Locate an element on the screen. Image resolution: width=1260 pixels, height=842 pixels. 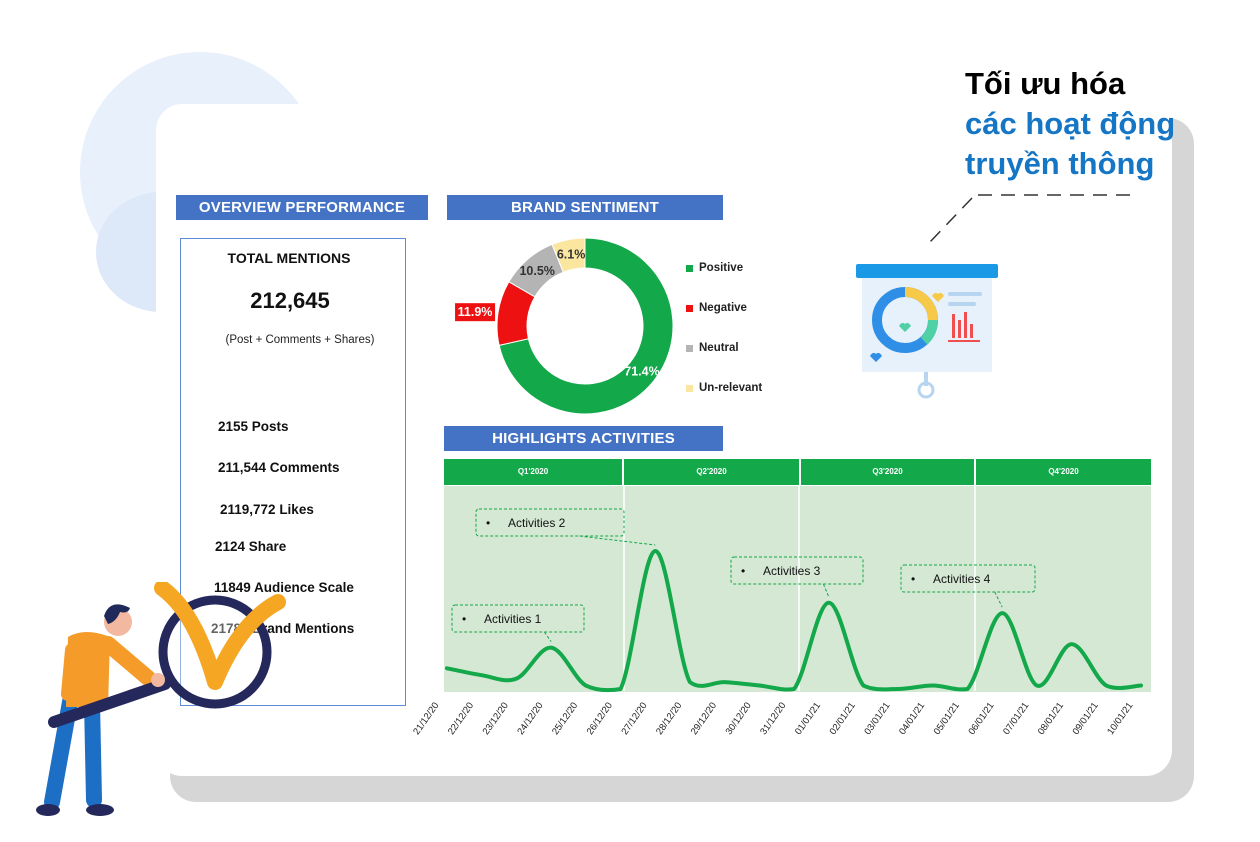
x-tick-label: 27/12/20 is located at coordinates (634, 718).